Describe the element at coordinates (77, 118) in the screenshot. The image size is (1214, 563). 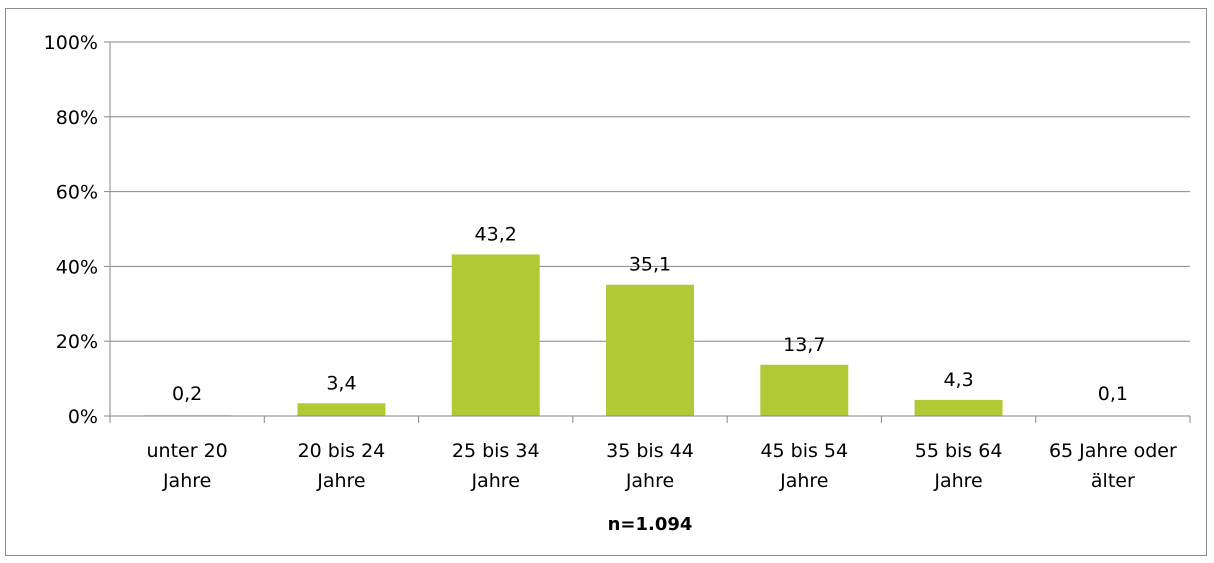
I see `y-tick-label: 80%` at that location.